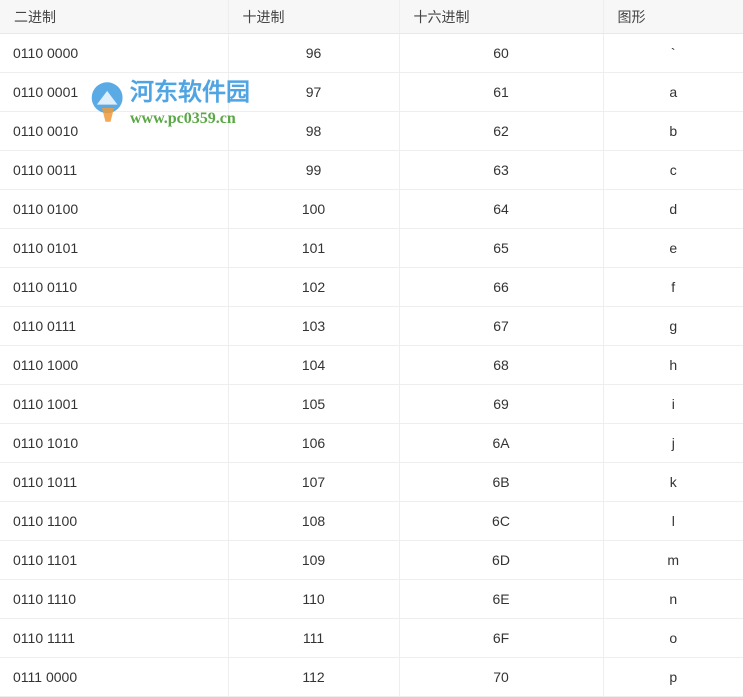 The height and width of the screenshot is (697, 743). I want to click on hex-cell: 60, so click(501, 53).